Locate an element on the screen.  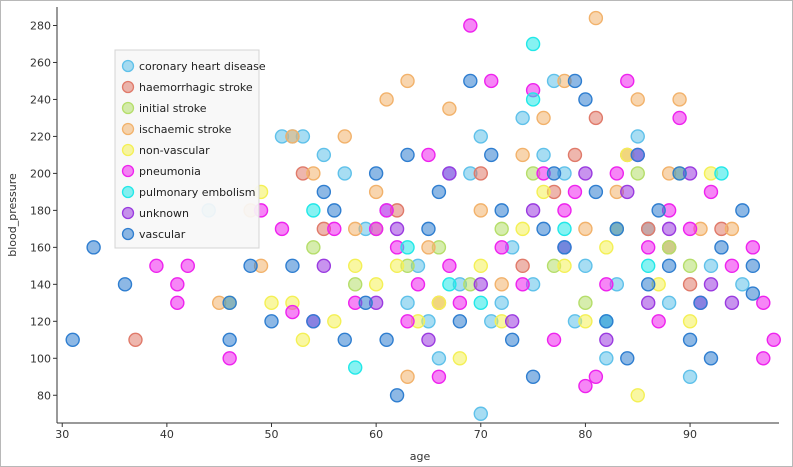
y-tick-label: 280 is located at coordinates (40, 25).